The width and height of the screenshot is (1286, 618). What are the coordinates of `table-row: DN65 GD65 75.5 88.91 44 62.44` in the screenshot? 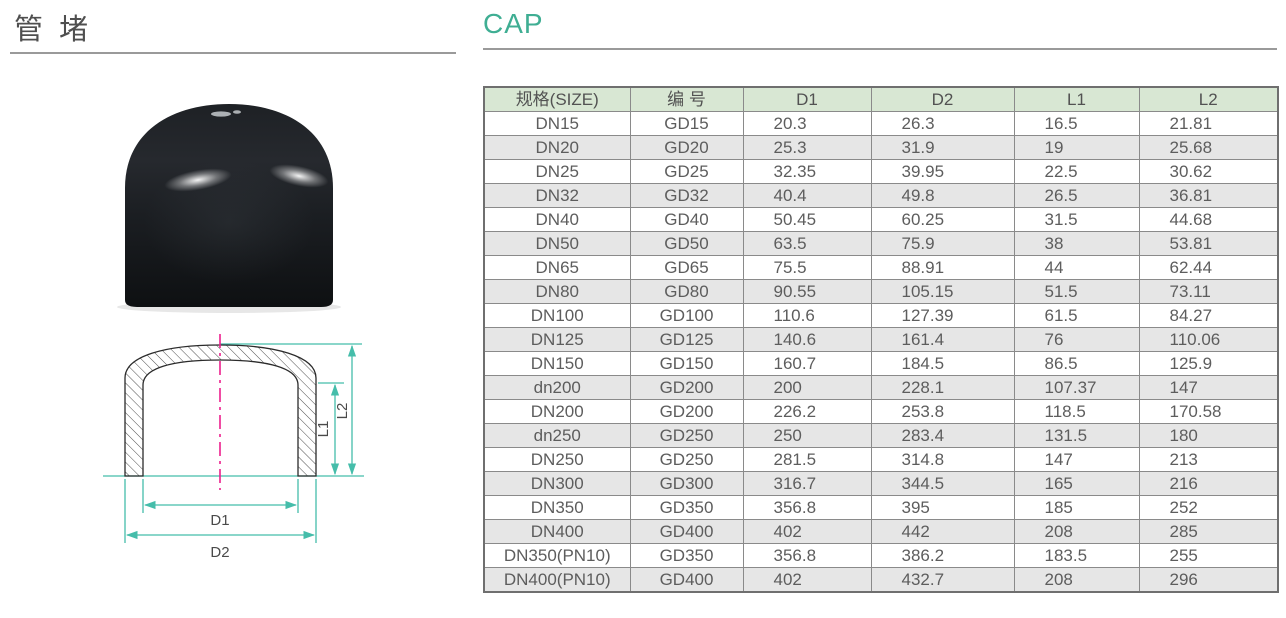 It's located at (881, 267).